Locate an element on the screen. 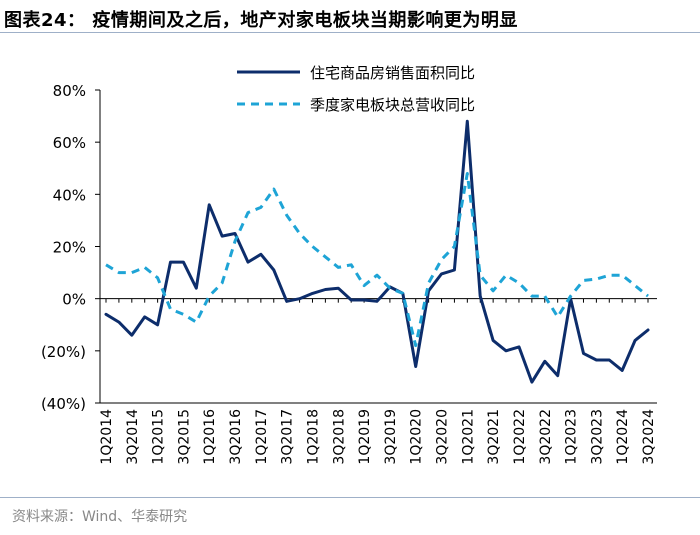  y-tick-label: 20% is located at coordinates (69, 248).